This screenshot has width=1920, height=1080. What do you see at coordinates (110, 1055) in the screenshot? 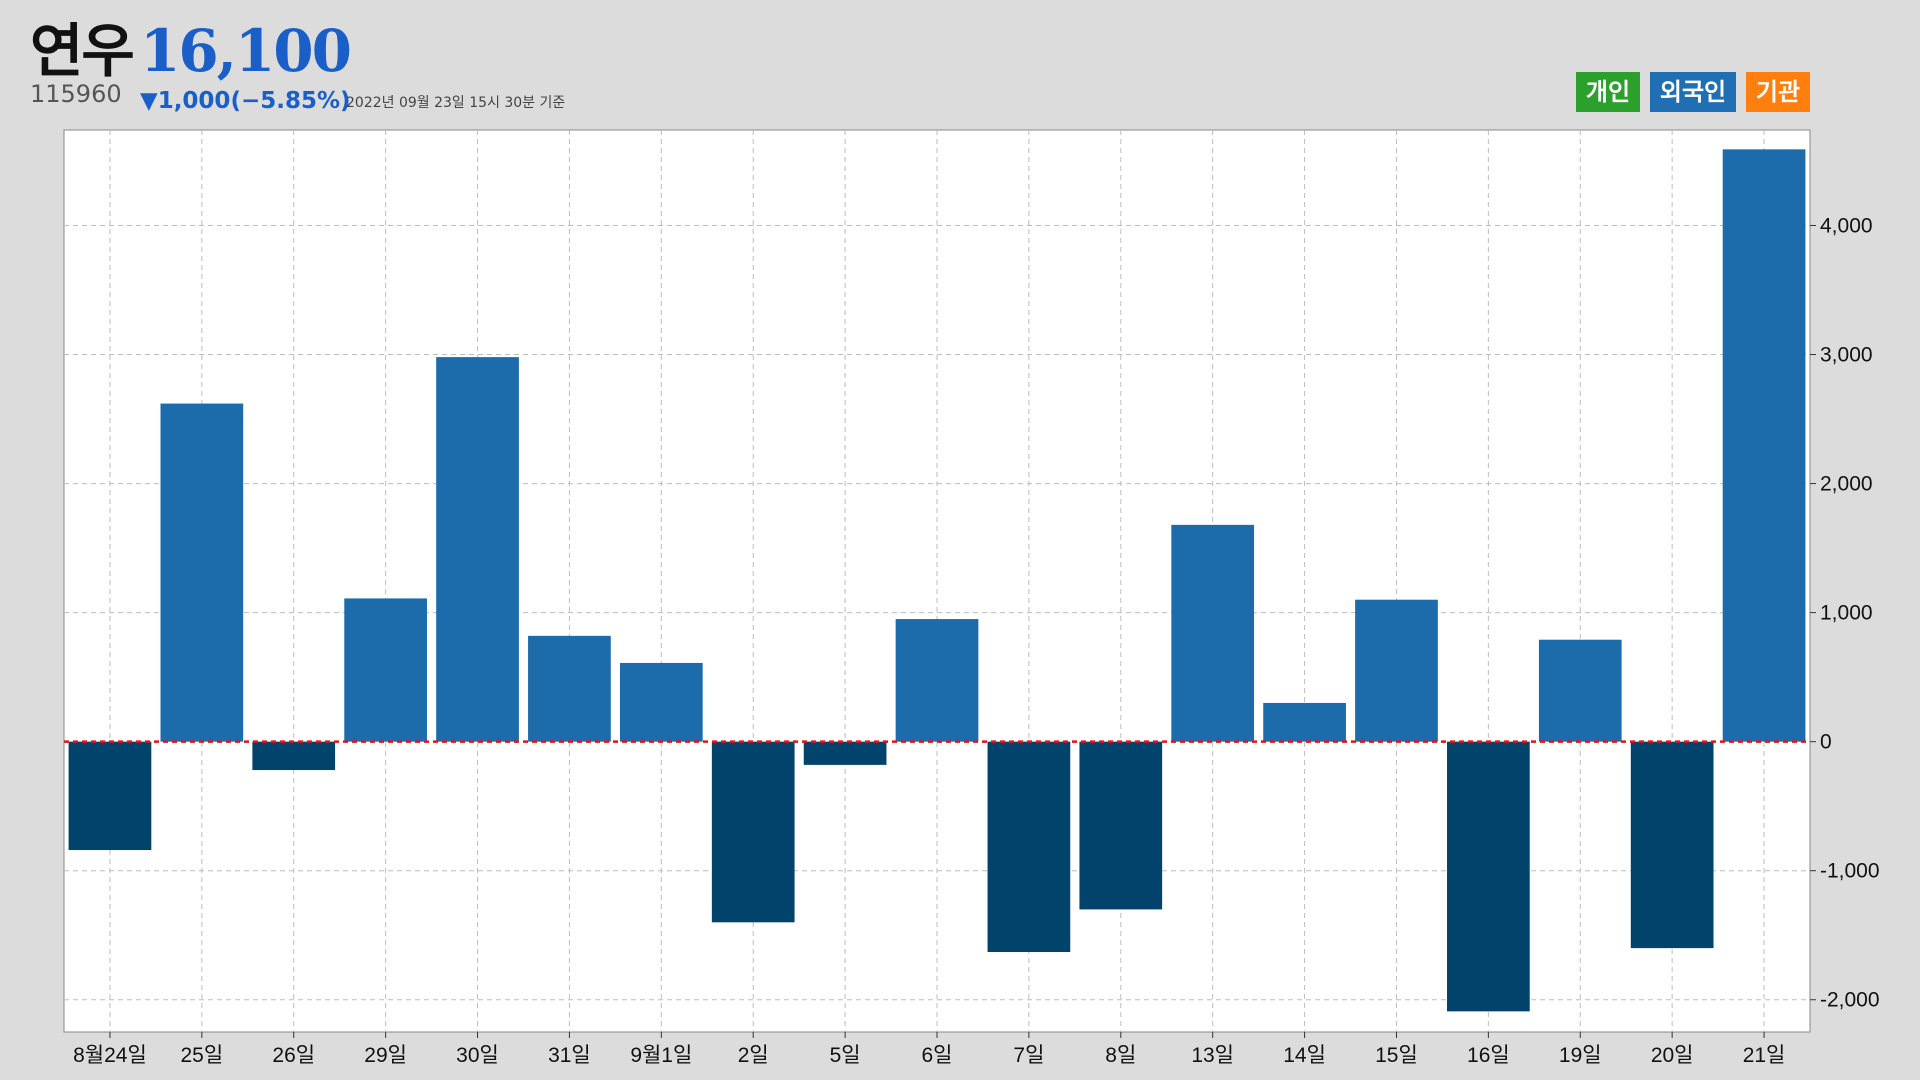
I see `x-tick-label: 8월24일` at bounding box center [110, 1055].